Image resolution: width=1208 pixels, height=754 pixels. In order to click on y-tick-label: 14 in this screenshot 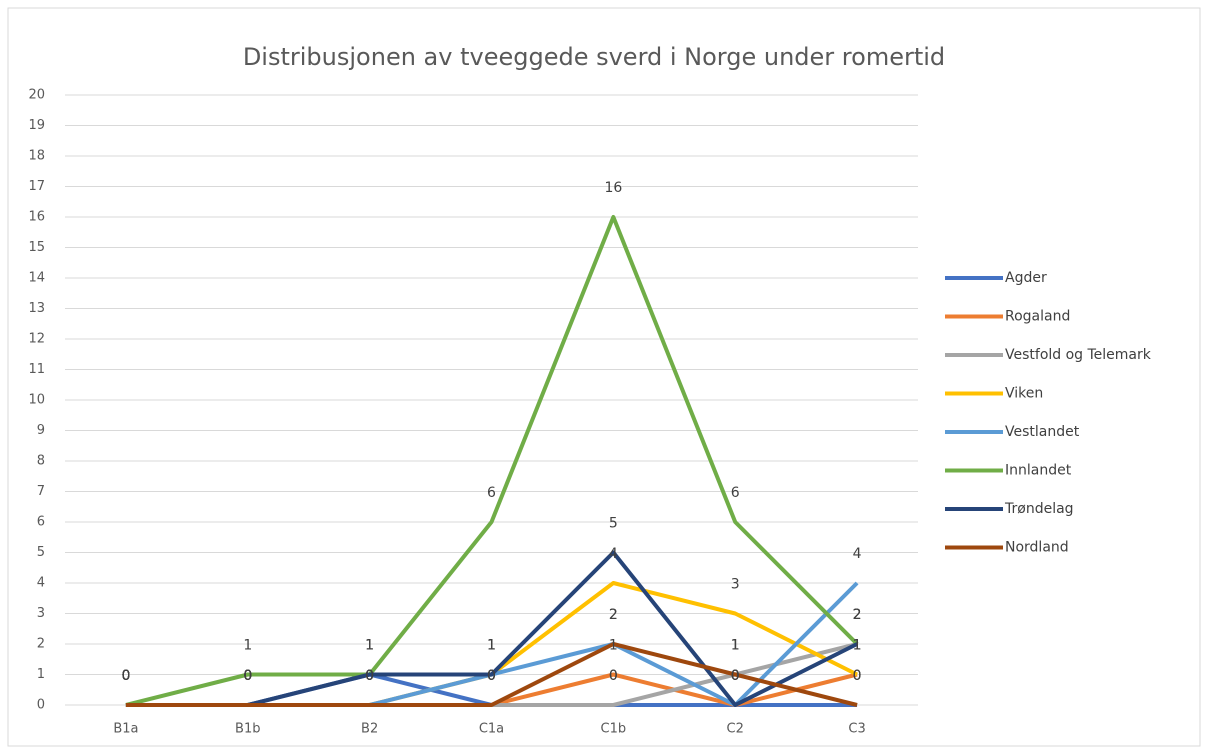, I will do `click(36, 278)`.